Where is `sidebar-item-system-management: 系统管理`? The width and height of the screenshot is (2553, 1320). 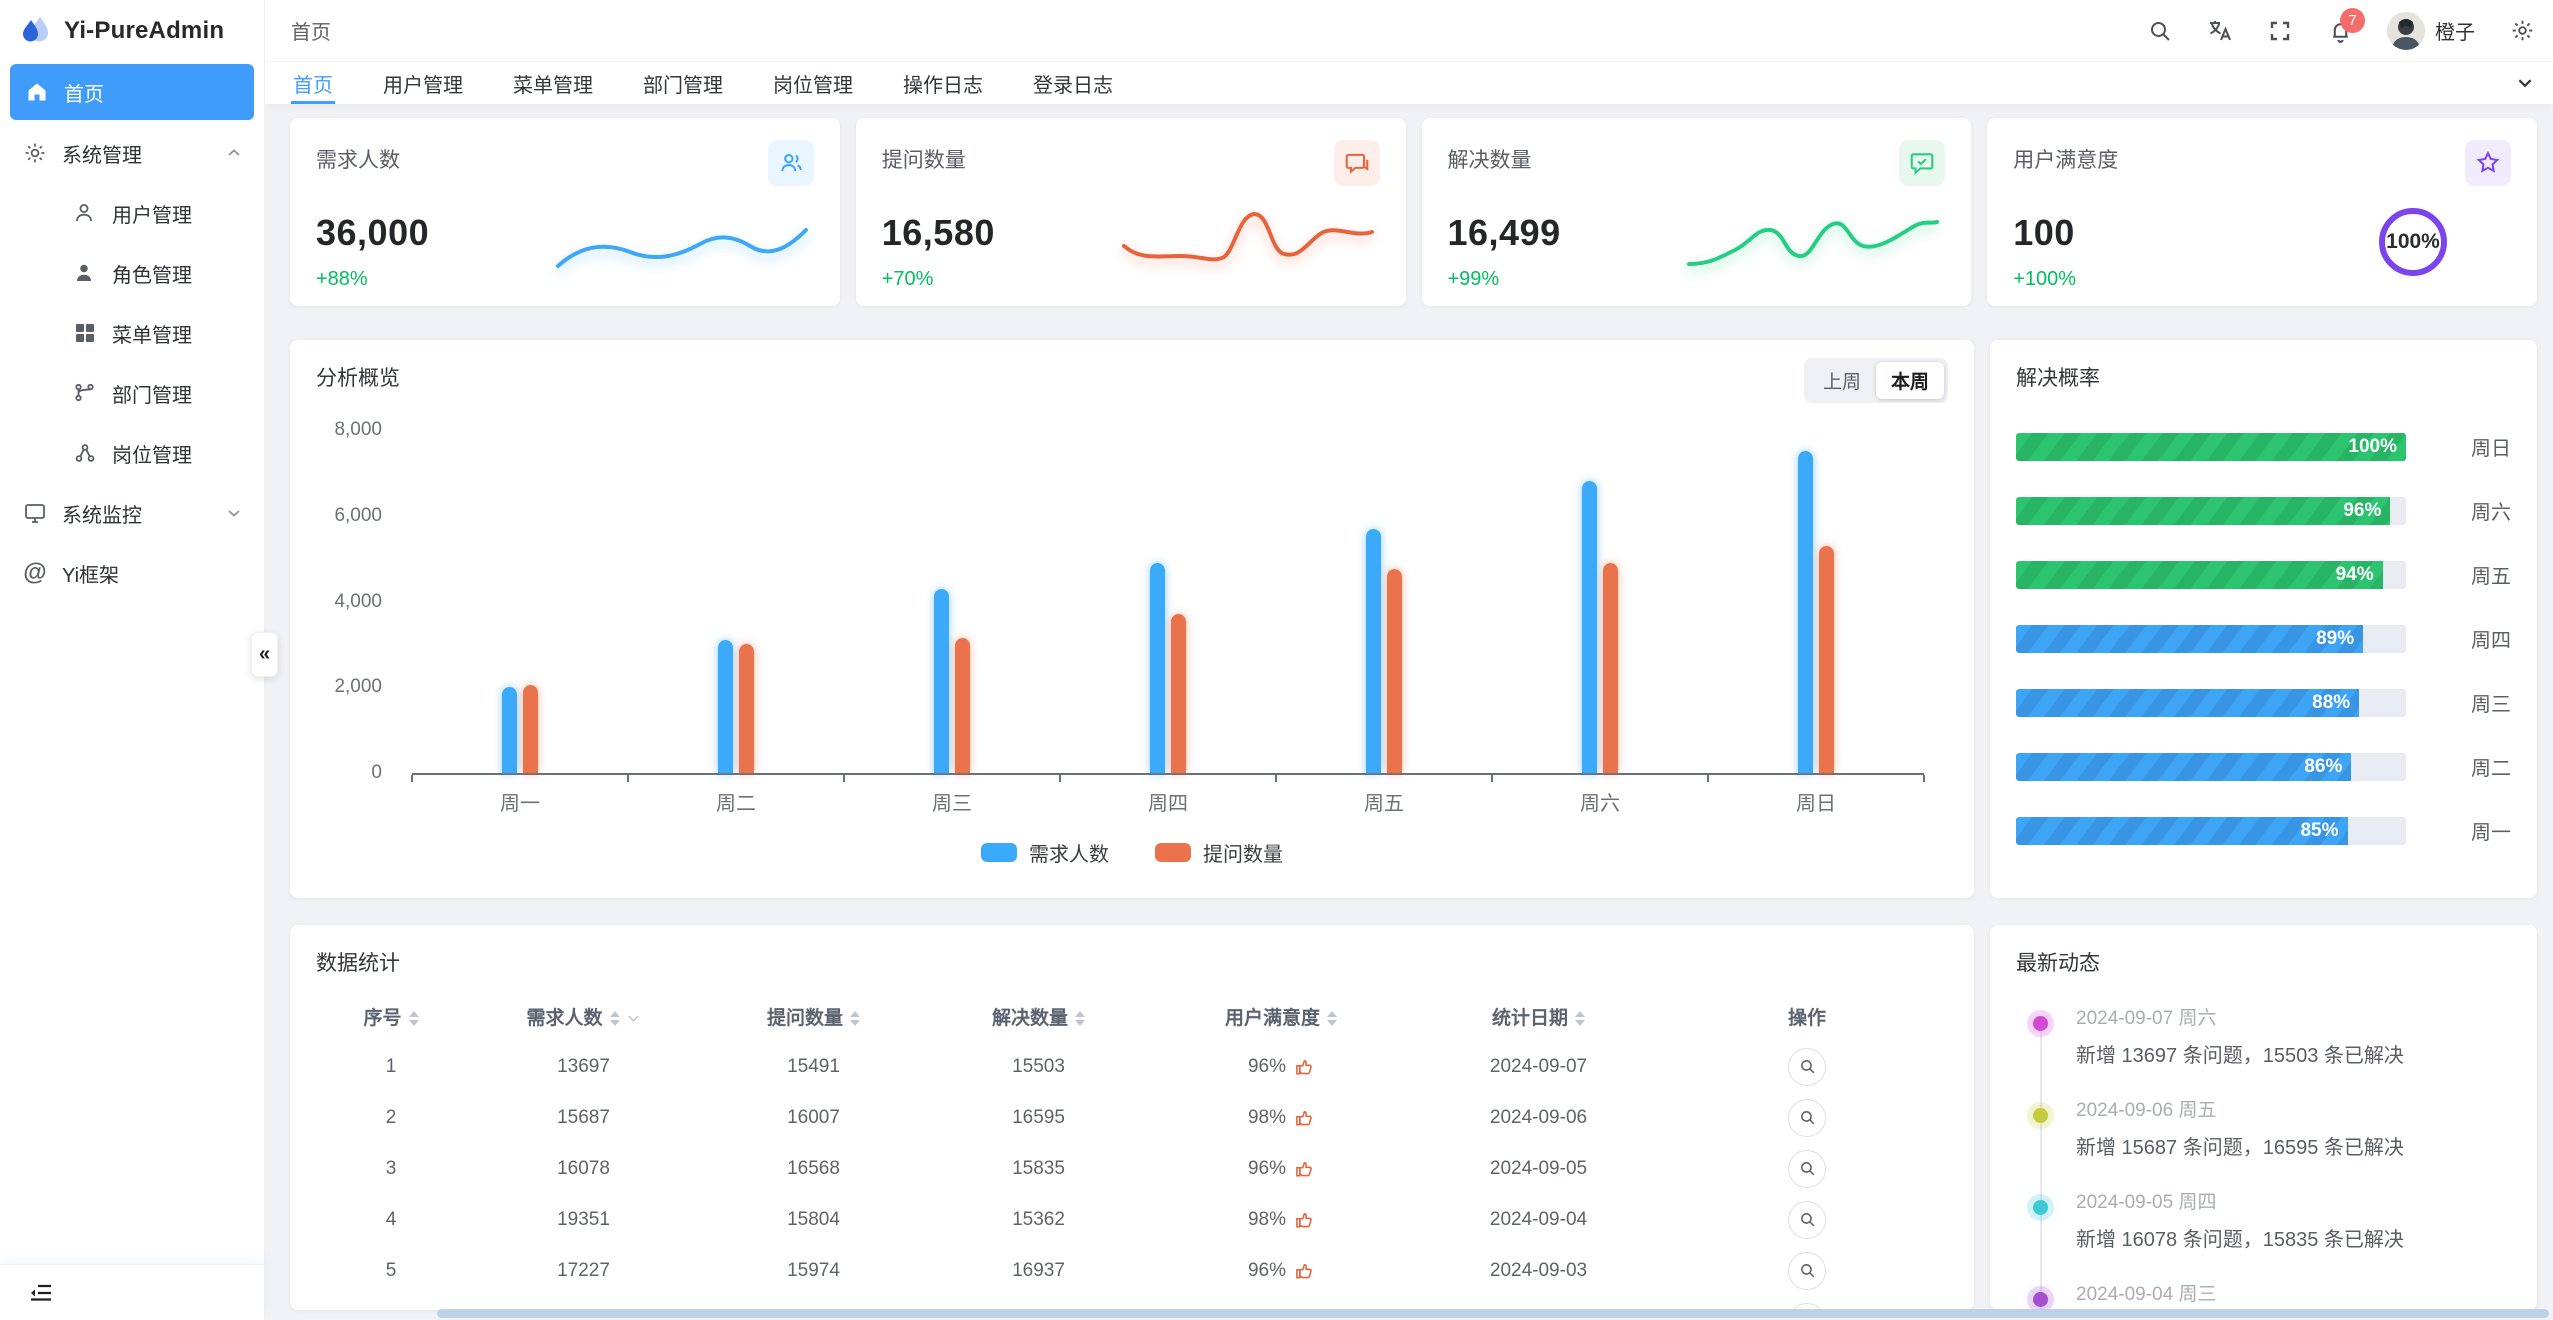
sidebar-item-system-management: 系统管理 is located at coordinates (132, 153).